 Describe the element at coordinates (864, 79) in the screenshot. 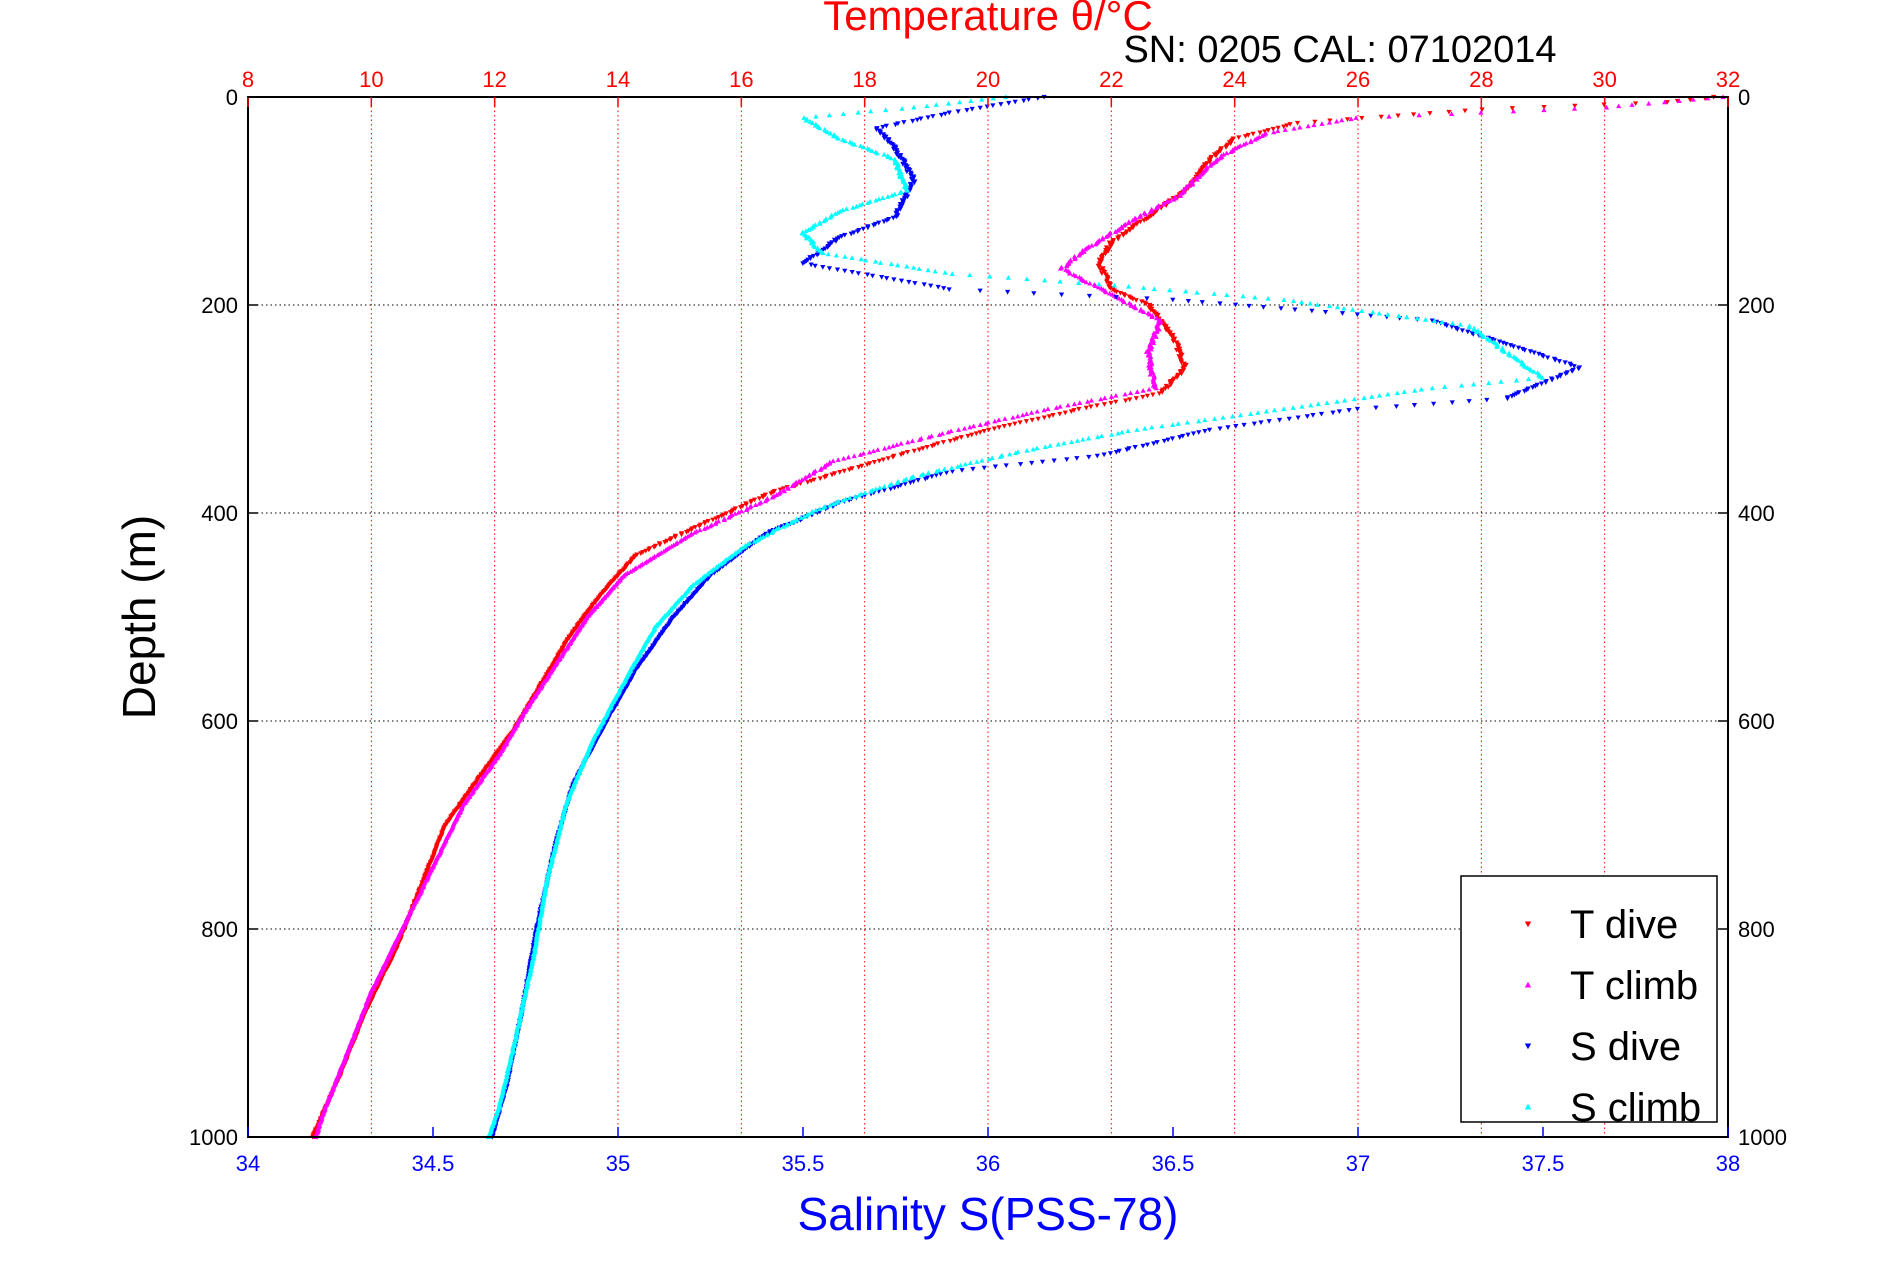

I see `tick-label-temperature: 18` at that location.